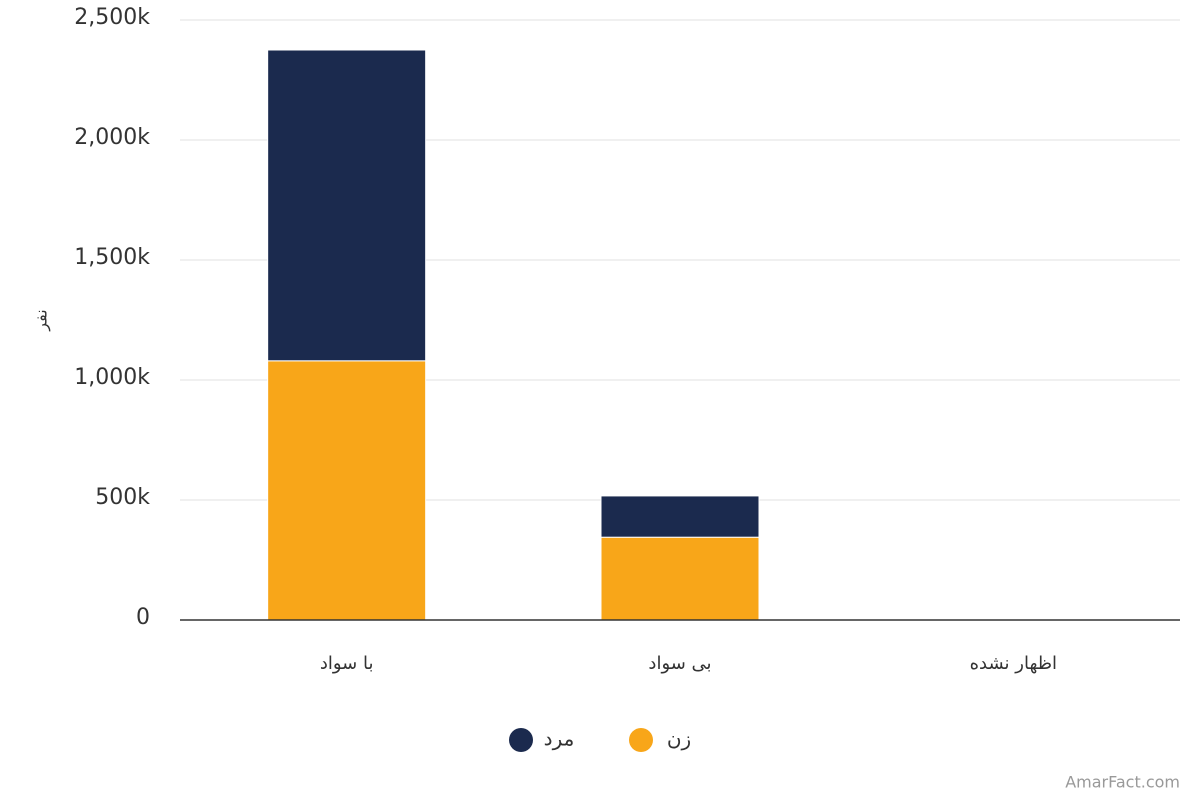 The width and height of the screenshot is (1200, 800). Describe the element at coordinates (679, 663) in the screenshot. I see `x-tick-label: بی سواد` at that location.